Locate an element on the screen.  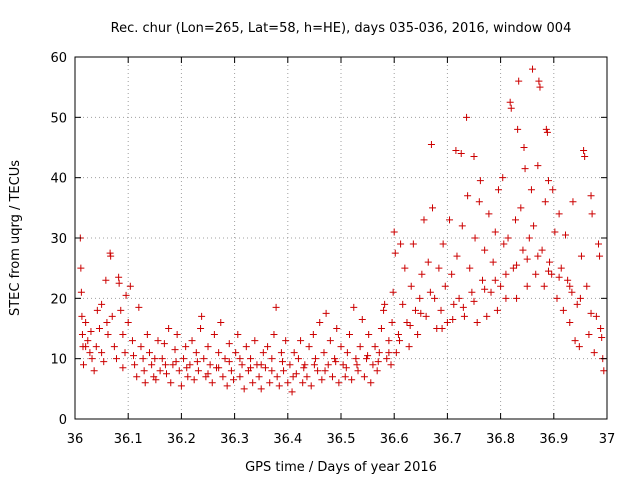
y-tick-label: 50 is located at coordinates (58, 118).